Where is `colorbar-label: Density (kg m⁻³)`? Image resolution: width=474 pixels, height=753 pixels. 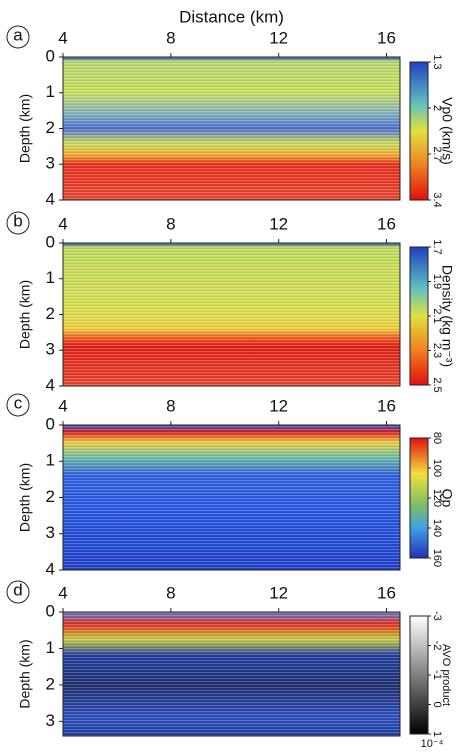
colorbar-label: Density (kg m⁻³) is located at coordinates (447, 316).